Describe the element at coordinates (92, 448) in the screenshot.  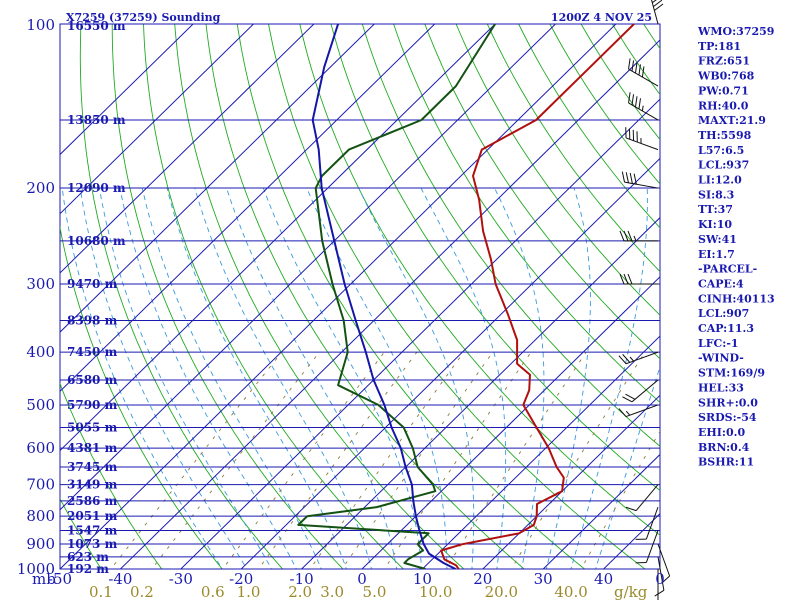
I see `height-label: 4381 m` at that location.